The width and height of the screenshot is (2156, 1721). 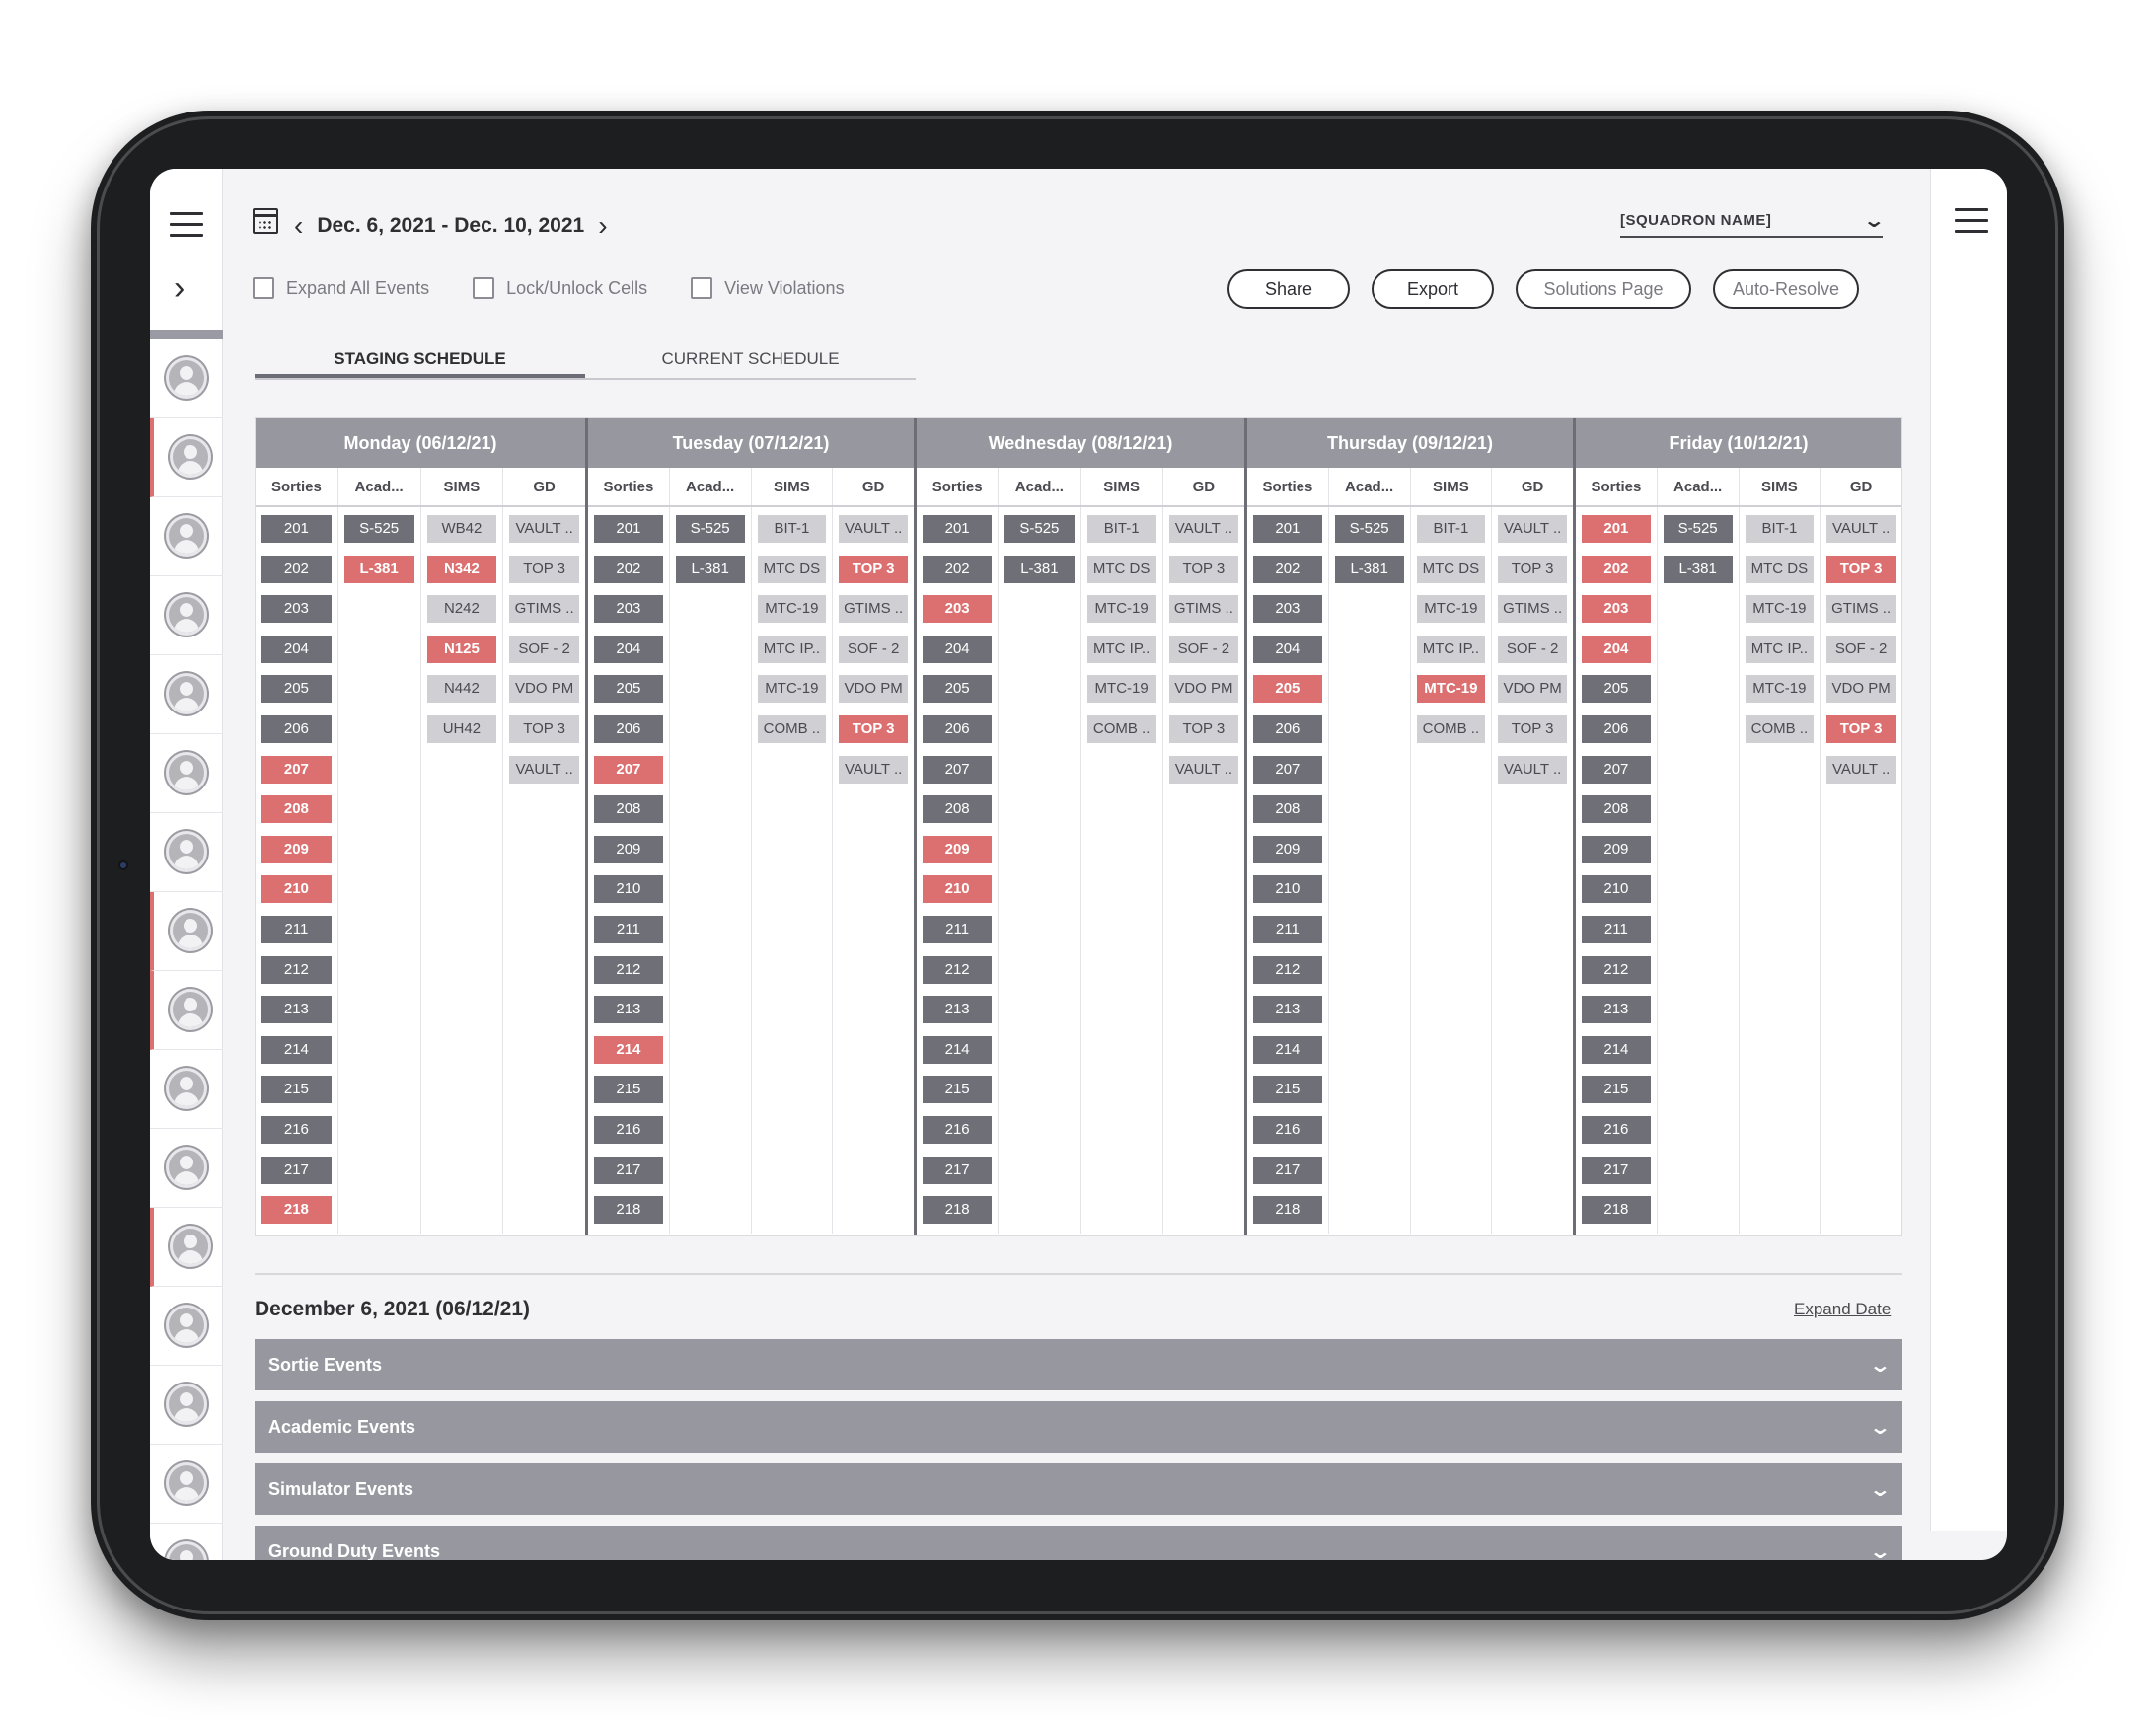 What do you see at coordinates (420, 361) in the screenshot?
I see `tab-staging-schedule: STAGING SCHEDULE` at bounding box center [420, 361].